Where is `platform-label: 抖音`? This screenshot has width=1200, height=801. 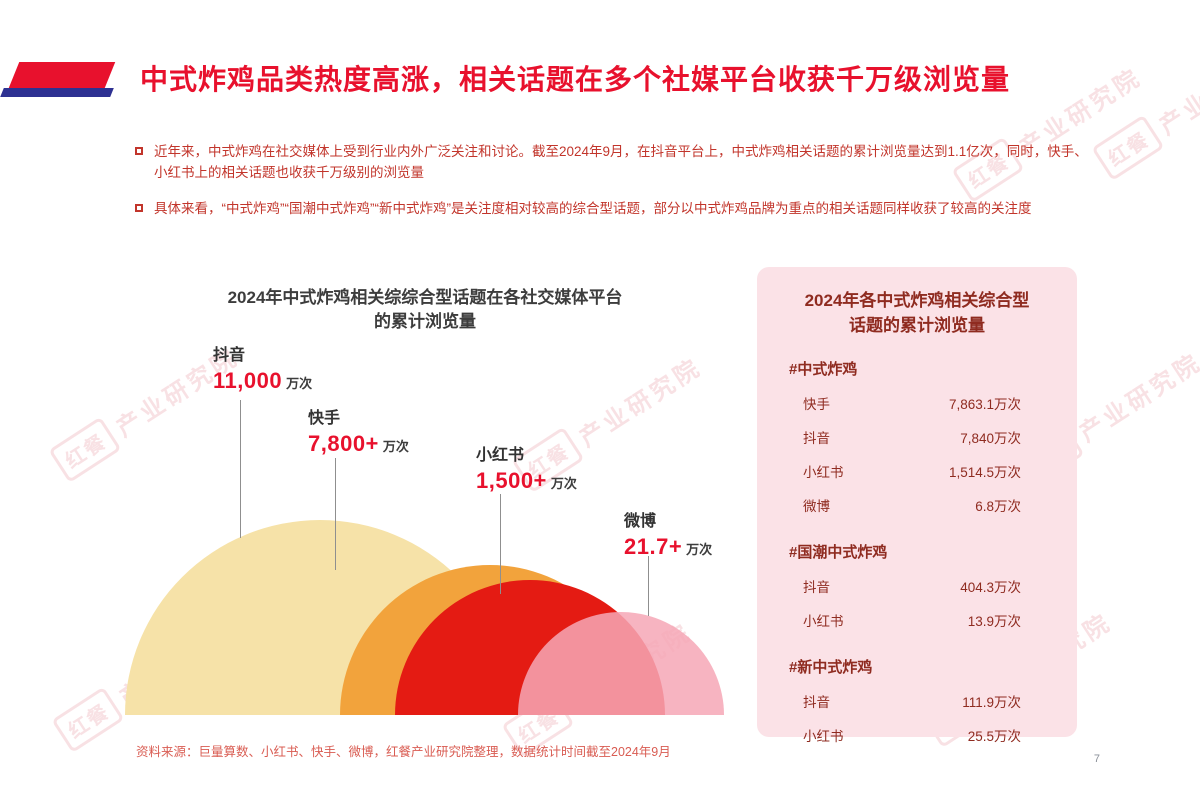 platform-label: 抖音 is located at coordinates (229, 355).